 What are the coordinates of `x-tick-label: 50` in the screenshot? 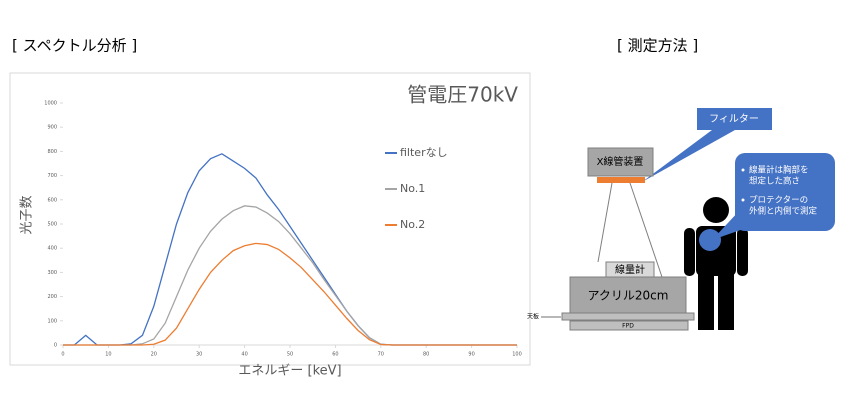 It's located at (290, 355).